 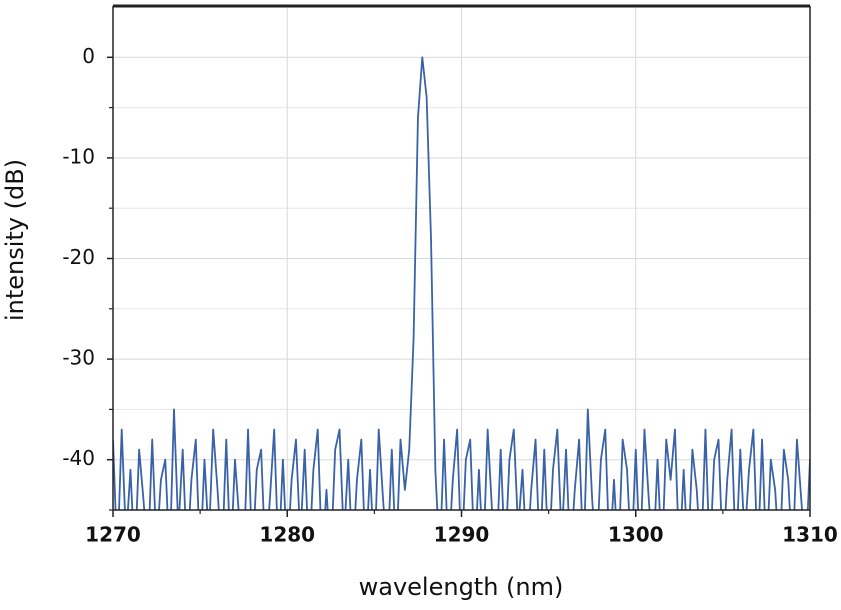 I want to click on y-tick-label: 0, so click(x=88, y=56).